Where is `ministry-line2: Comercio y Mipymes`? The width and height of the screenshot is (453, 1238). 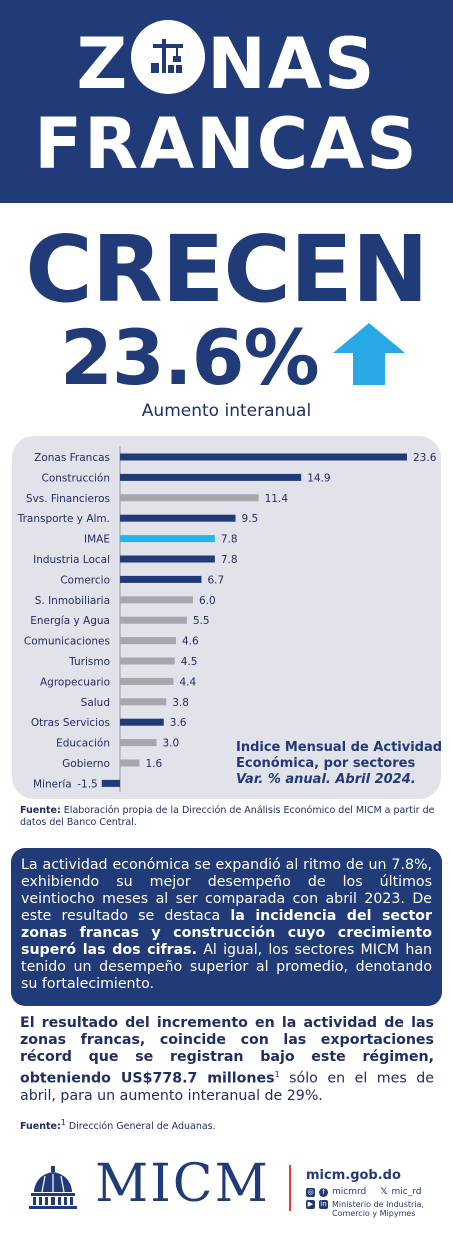
ministry-line2: Comercio y Mipymes is located at coordinates (374, 1213).